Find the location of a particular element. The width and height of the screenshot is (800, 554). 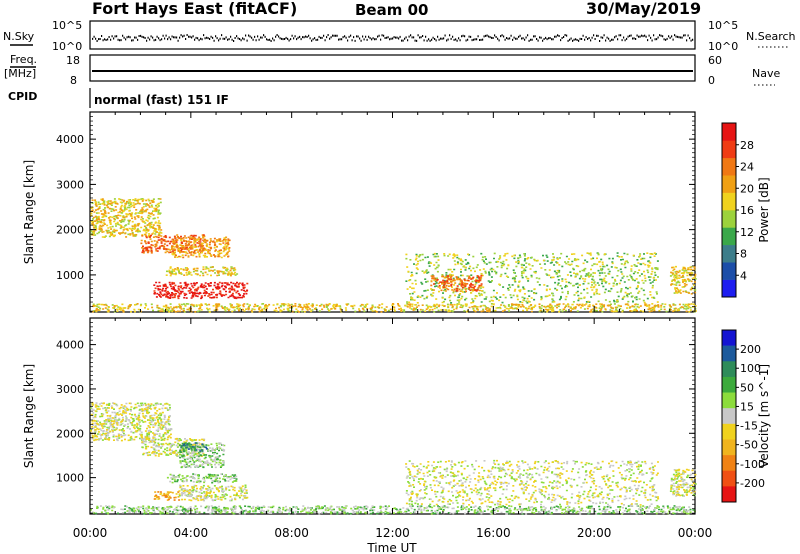

colorbar-tick-label: -50 is located at coordinates (749, 445).